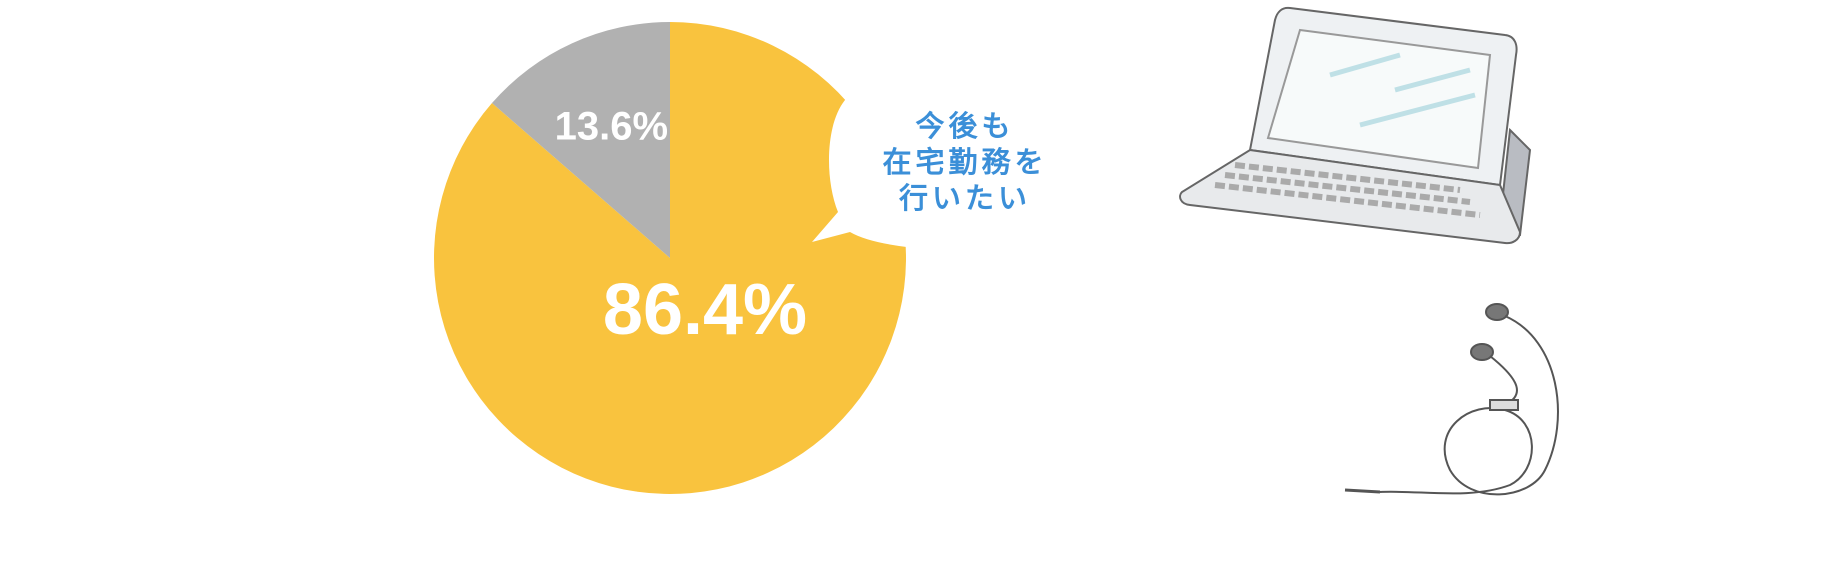 The width and height of the screenshot is (1831, 586). What do you see at coordinates (1355, 125) in the screenshot?
I see `laptop-illustration` at bounding box center [1355, 125].